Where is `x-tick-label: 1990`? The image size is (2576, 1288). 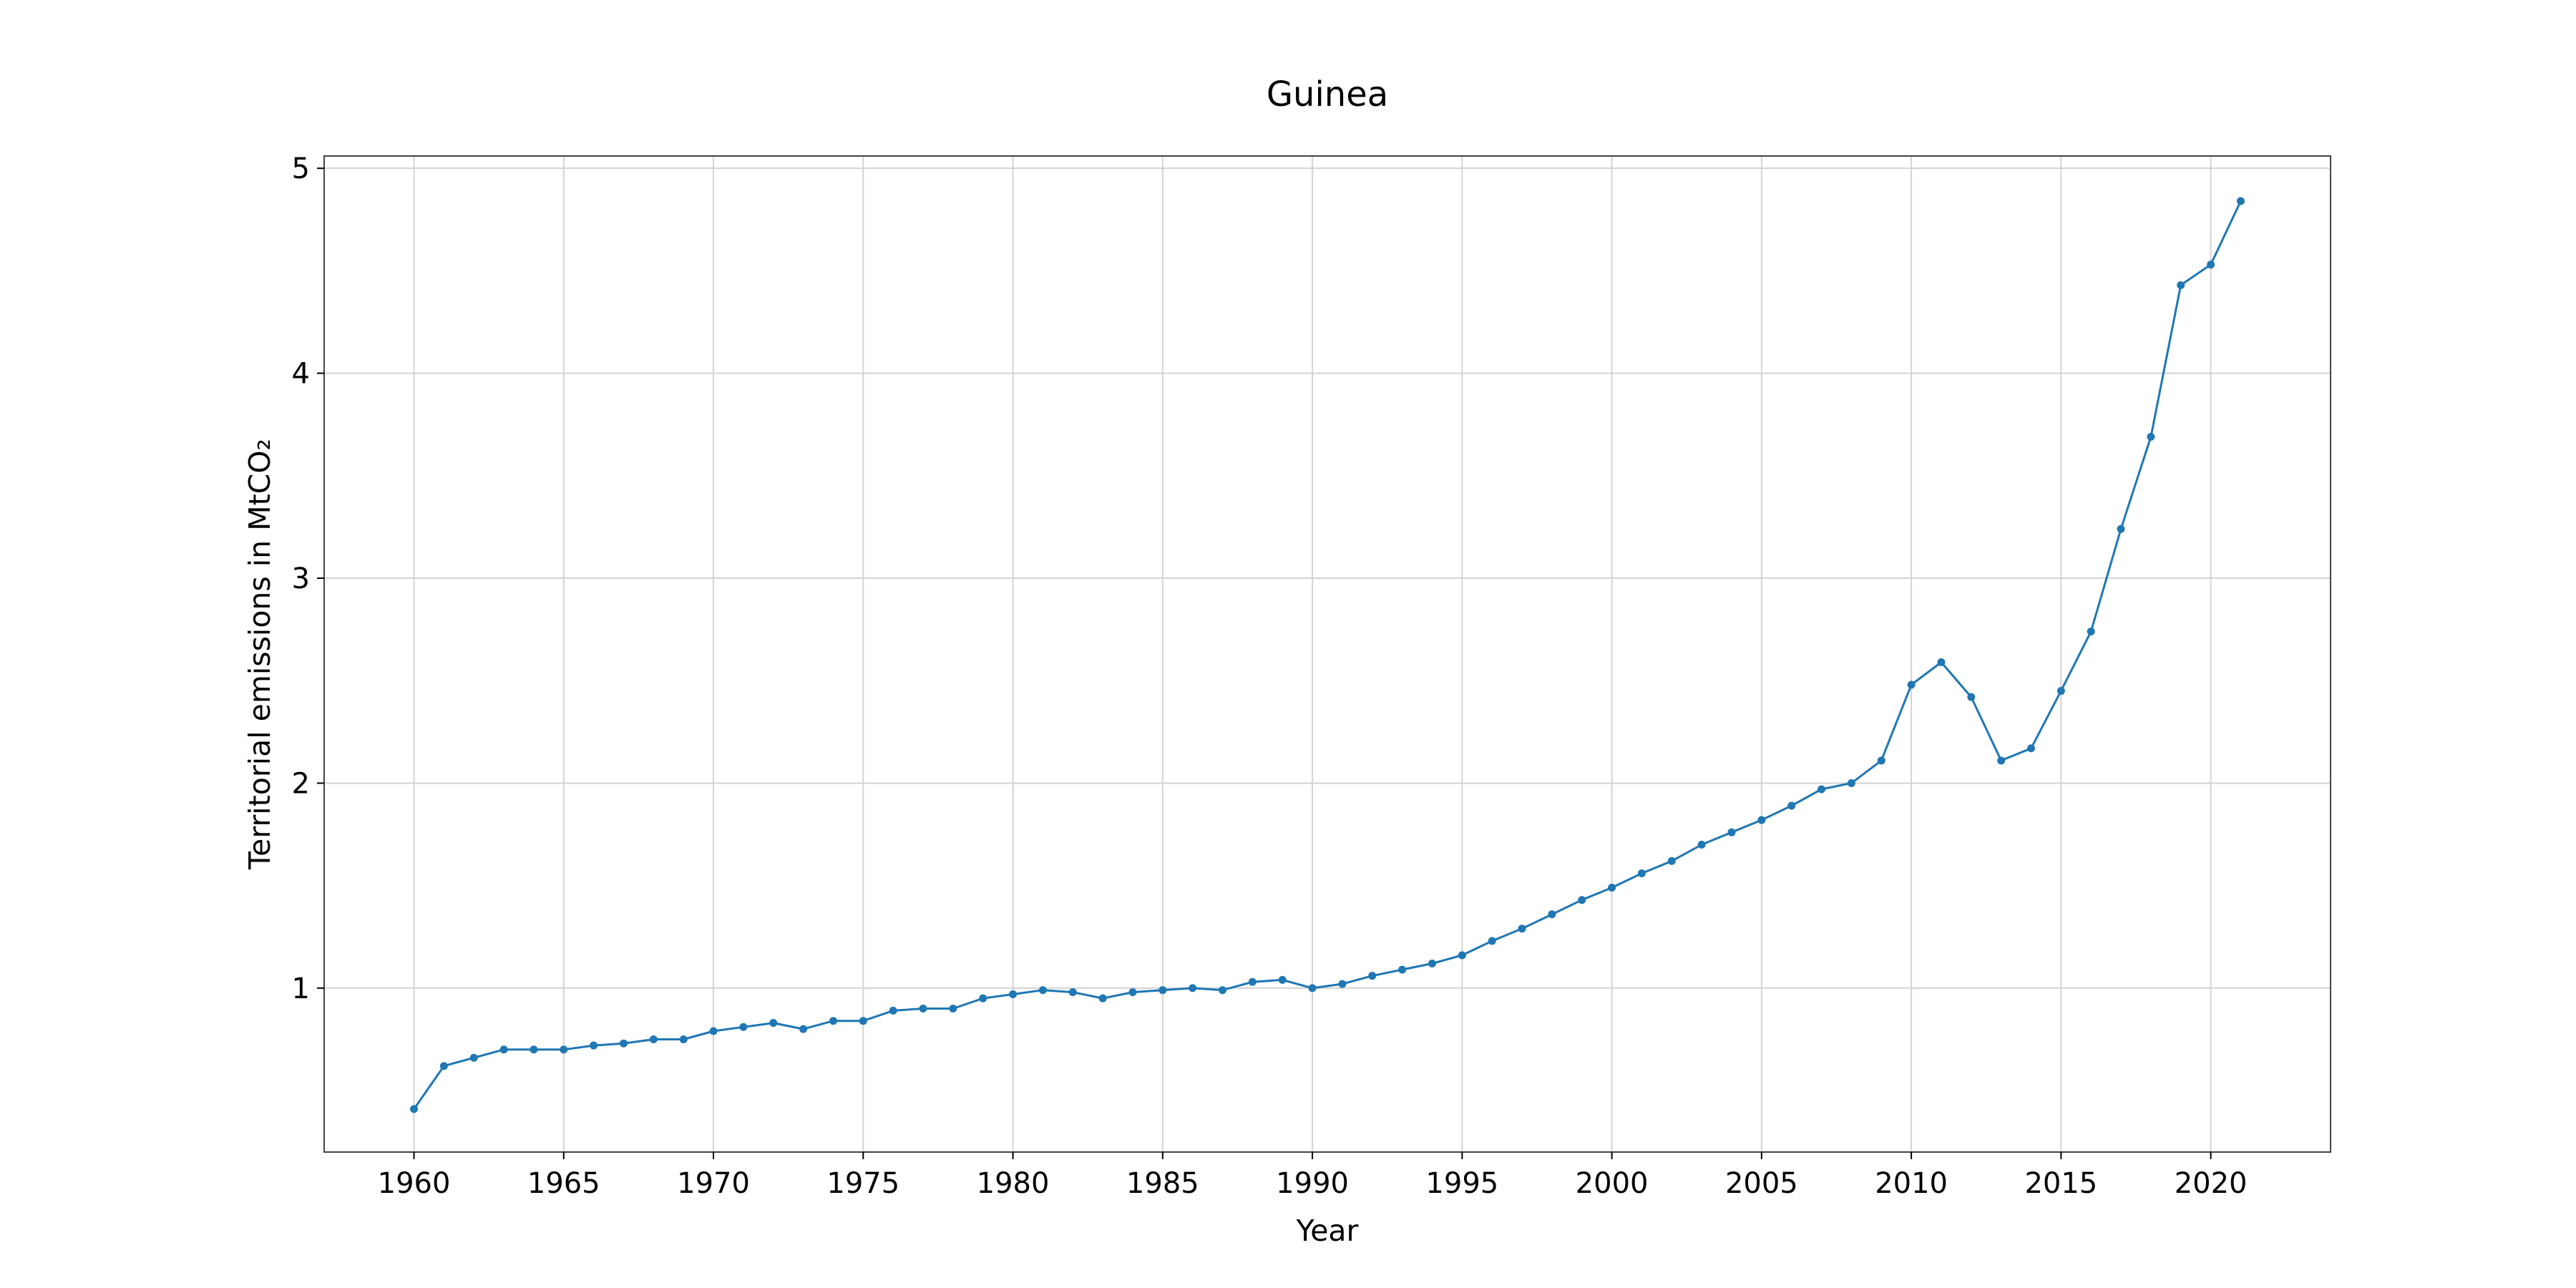
x-tick-label: 1990 is located at coordinates (1312, 1183).